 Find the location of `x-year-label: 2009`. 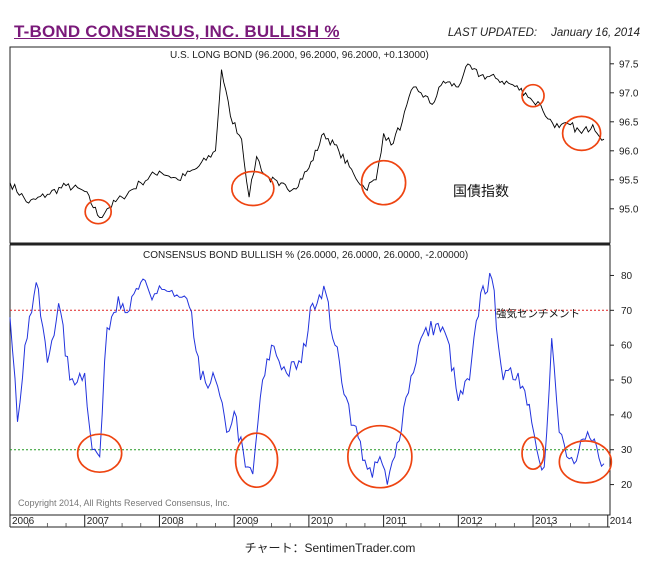

x-year-label: 2009 is located at coordinates (247, 521).